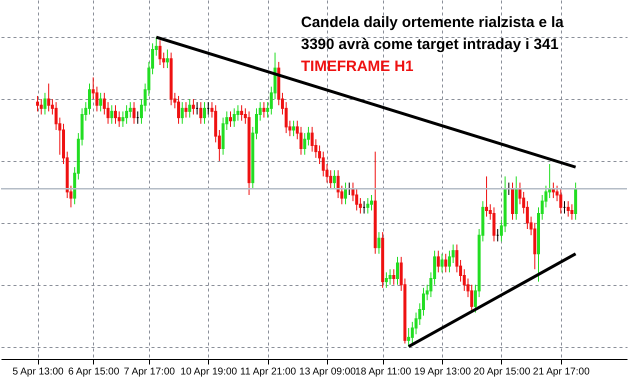  Describe the element at coordinates (327, 372) in the screenshot. I see `x-tick-label: 13 Apr 09:00` at that location.